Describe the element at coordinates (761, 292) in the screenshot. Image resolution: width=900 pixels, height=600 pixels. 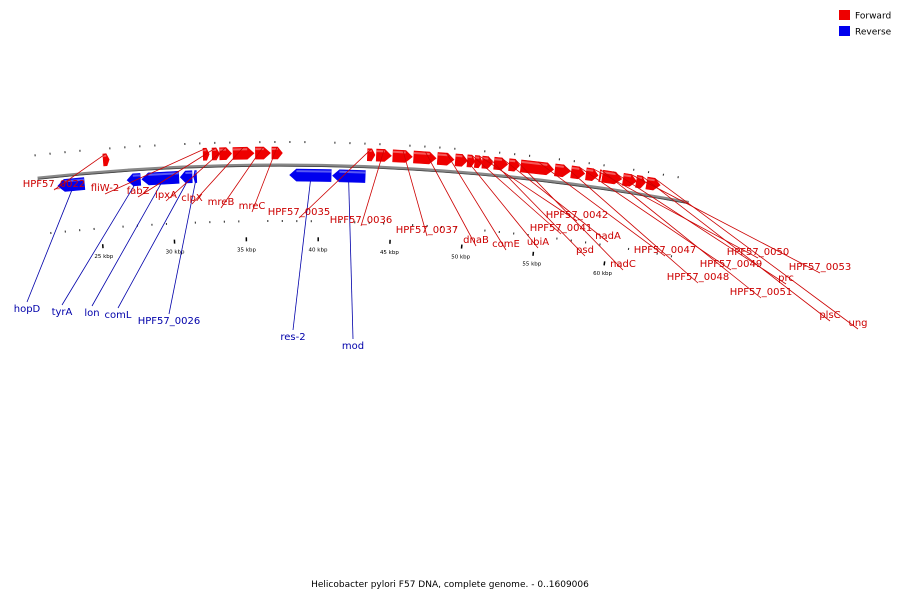
I see `gene-label-HPF57_0051: HPF57_0051` at that location.